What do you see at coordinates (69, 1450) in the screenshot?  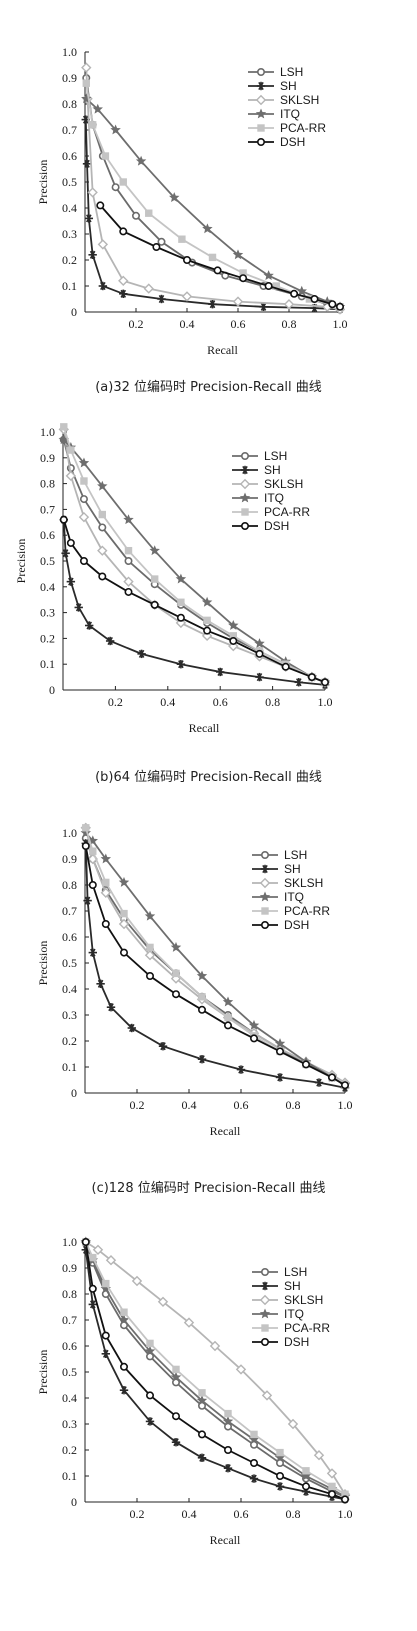 I see `y-tick-label: 0.2` at bounding box center [69, 1450].